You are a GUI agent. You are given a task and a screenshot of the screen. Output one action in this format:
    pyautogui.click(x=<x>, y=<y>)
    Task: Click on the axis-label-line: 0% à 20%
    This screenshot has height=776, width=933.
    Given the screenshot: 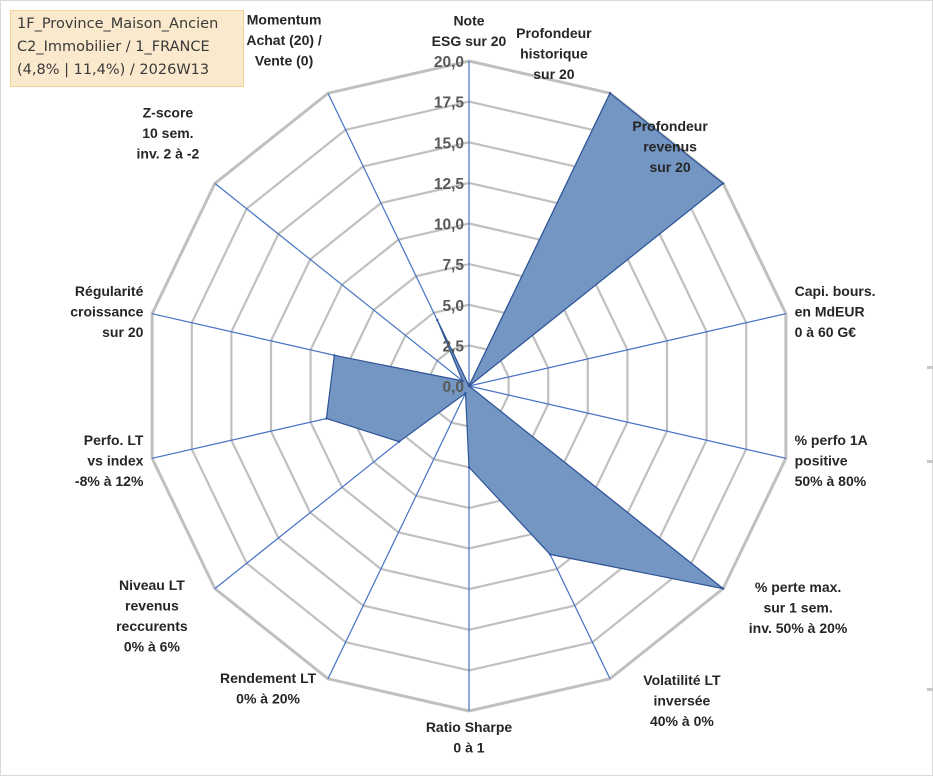 What is the action you would take?
    pyautogui.click(x=268, y=698)
    